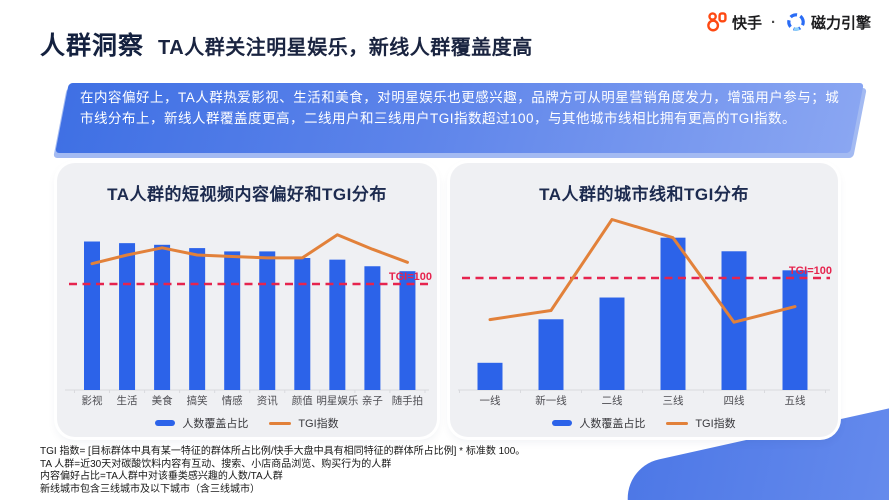 The image size is (889, 500). Describe the element at coordinates (734, 401) in the screenshot. I see `x-axis-label: 四线` at that location.